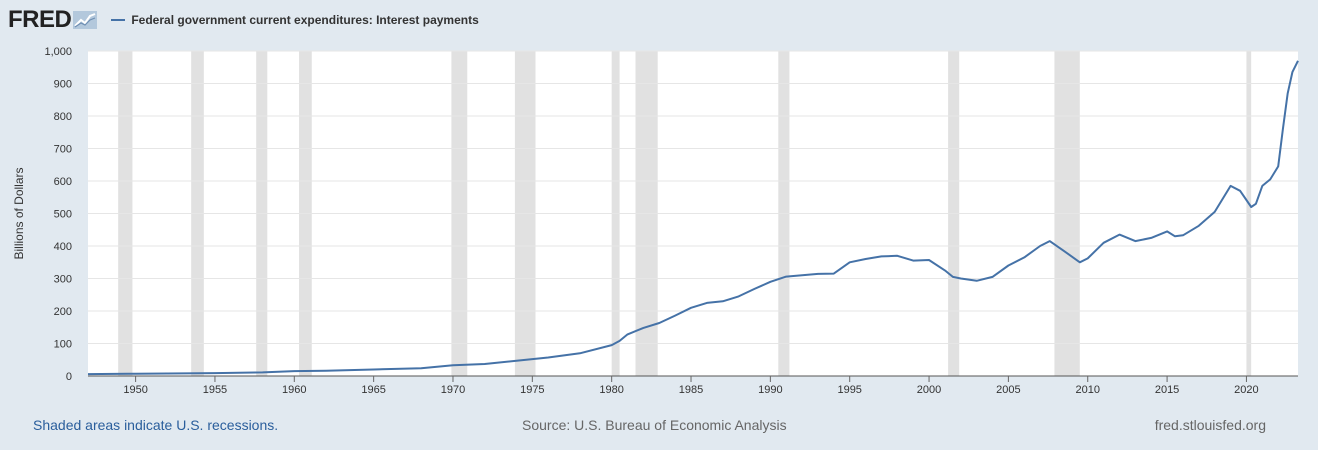 This screenshot has height=450, width=1318. What do you see at coordinates (215, 390) in the screenshot?
I see `x-tick-label: 1955` at bounding box center [215, 390].